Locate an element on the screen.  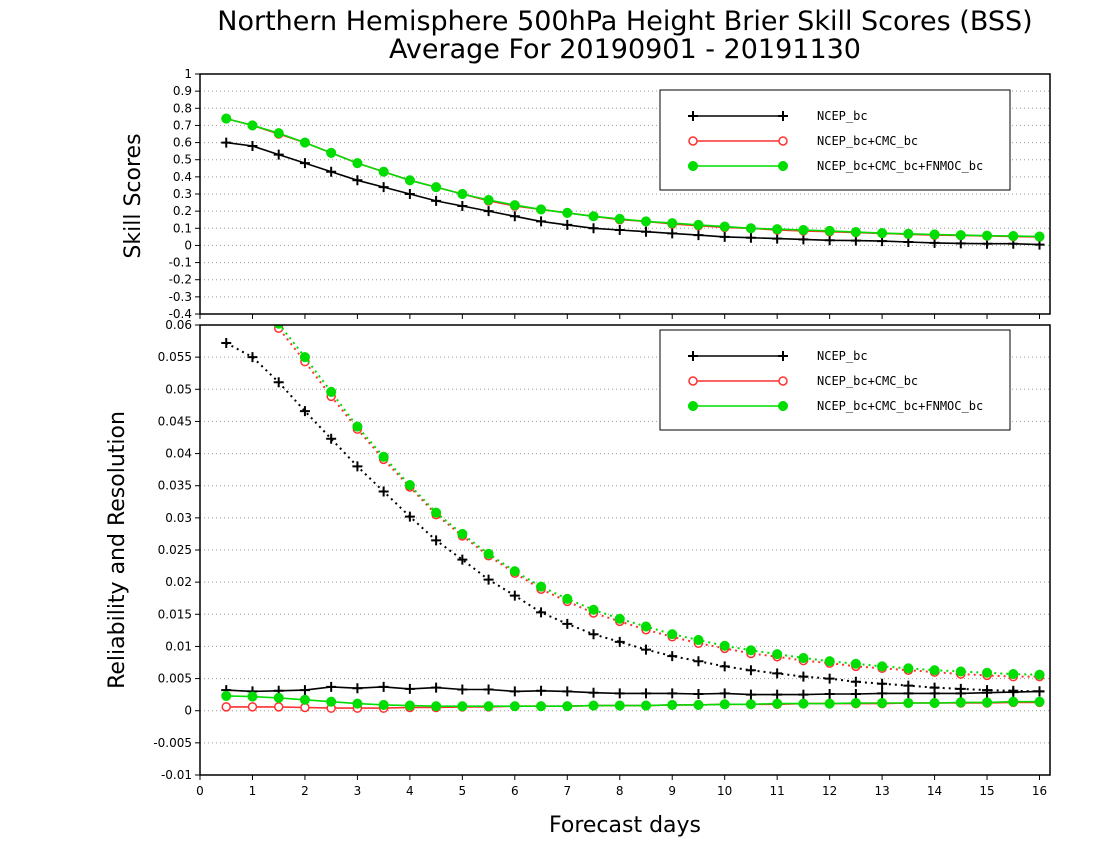
y-tick-label: 0.1 is located at coordinates (182, 228).